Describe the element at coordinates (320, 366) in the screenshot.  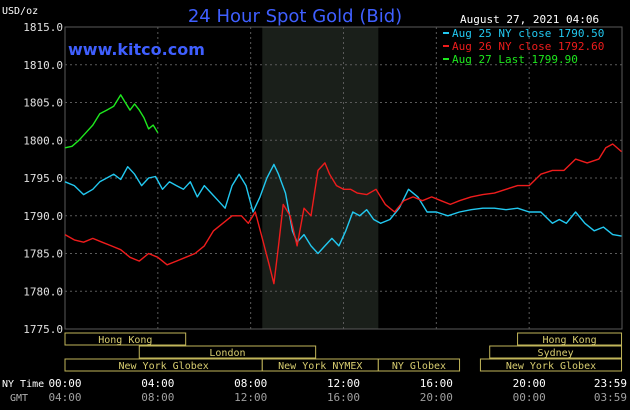
I see `session-label: New York NYMEX` at that location.